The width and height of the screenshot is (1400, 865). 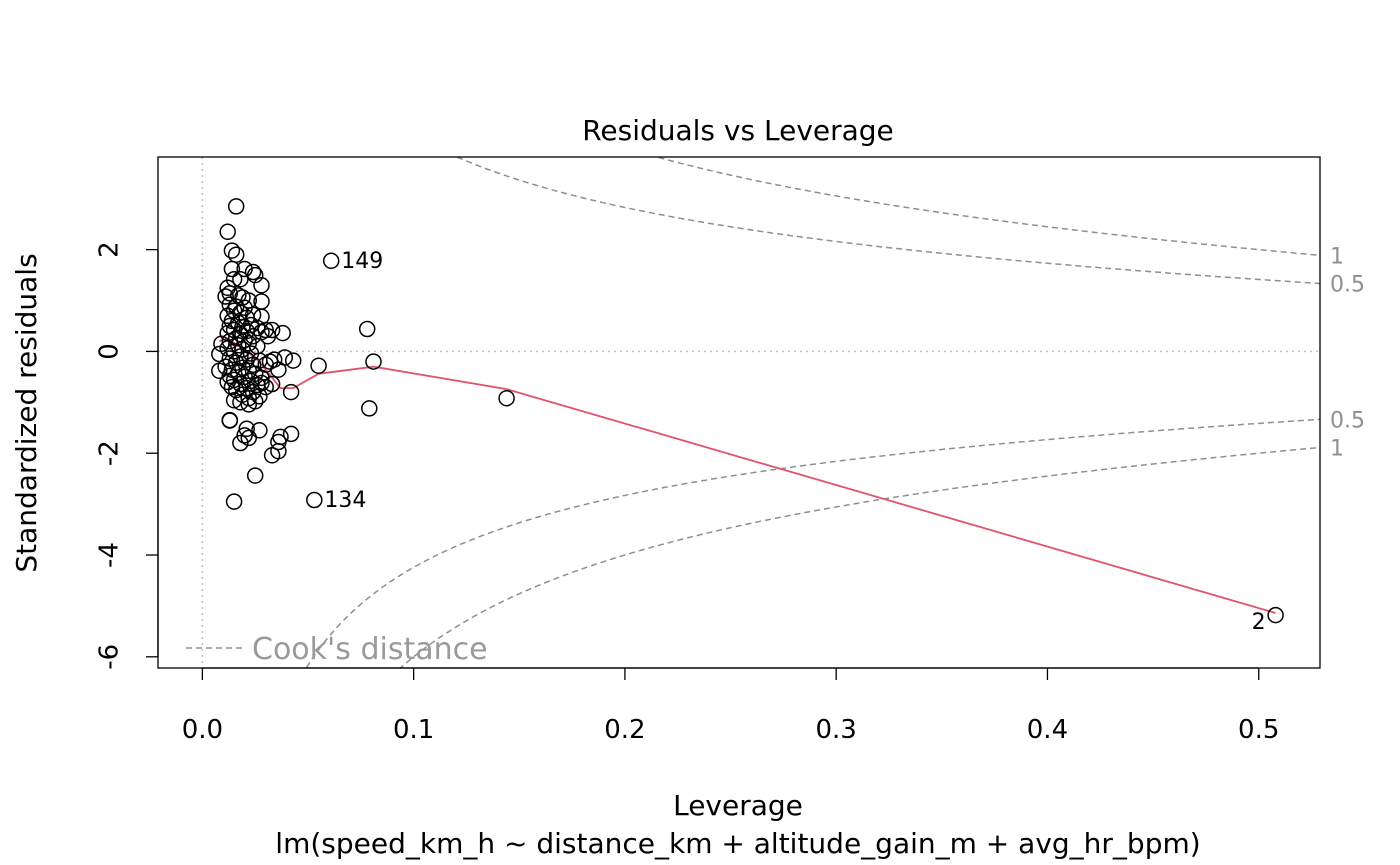 I want to click on y-tick-label: 2, so click(x=110, y=249).